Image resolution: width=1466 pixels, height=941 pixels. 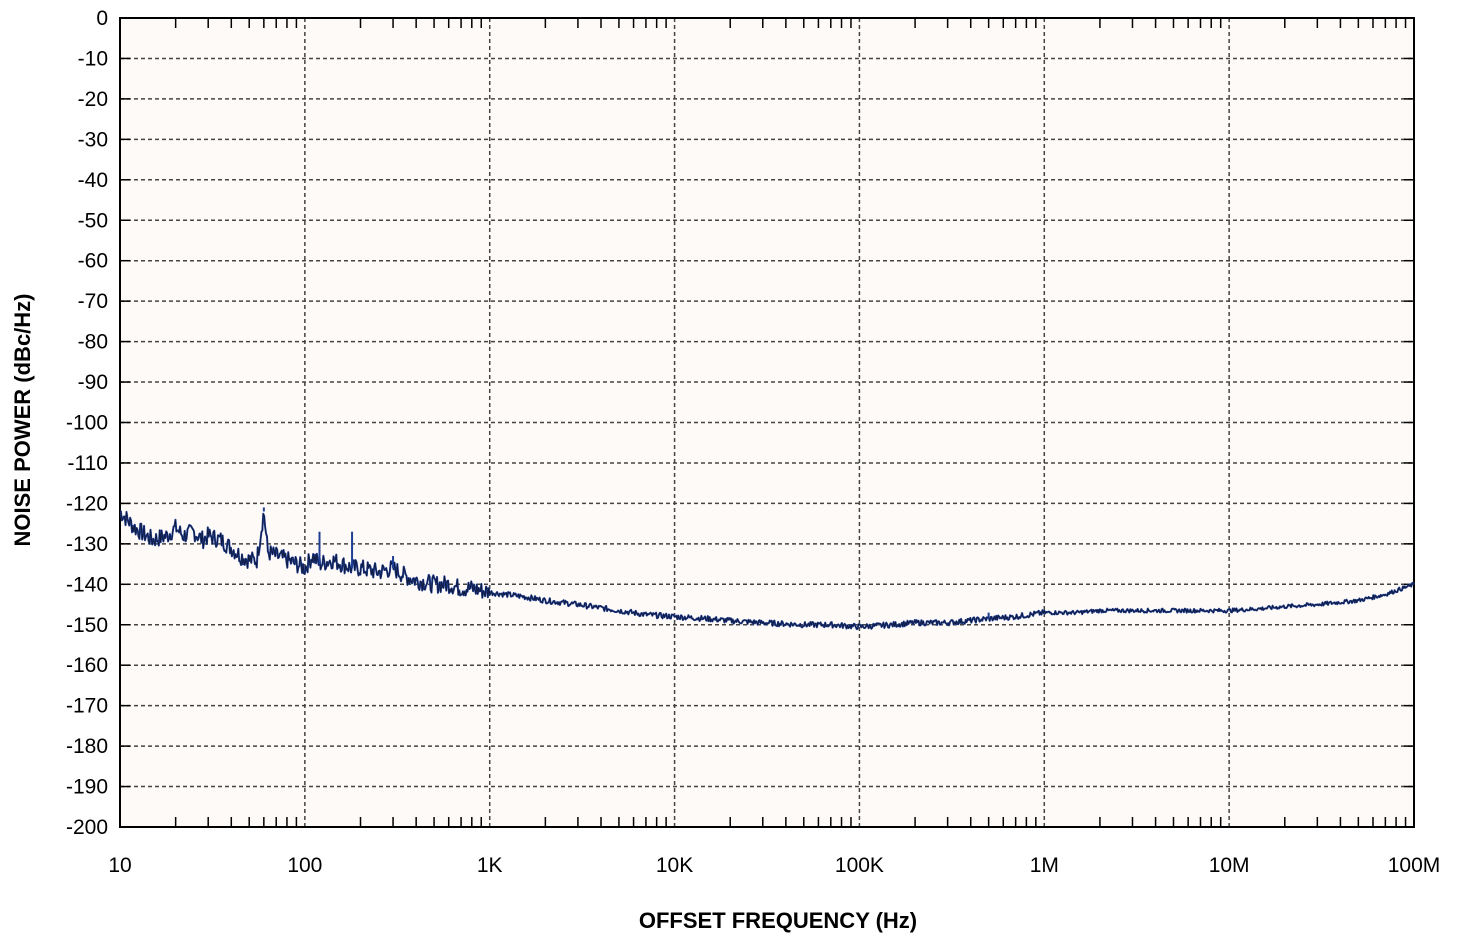 I want to click on x-tick-label: 10K, so click(x=674, y=865).